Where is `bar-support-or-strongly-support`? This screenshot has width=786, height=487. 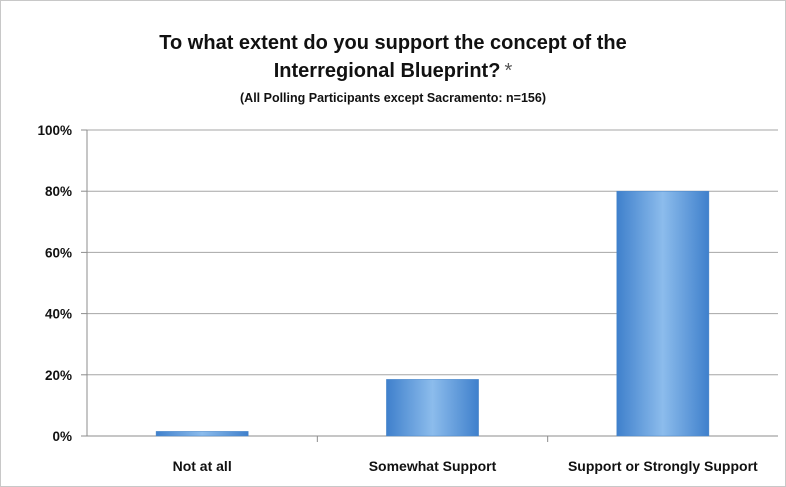 bar-support-or-strongly-support is located at coordinates (663, 313).